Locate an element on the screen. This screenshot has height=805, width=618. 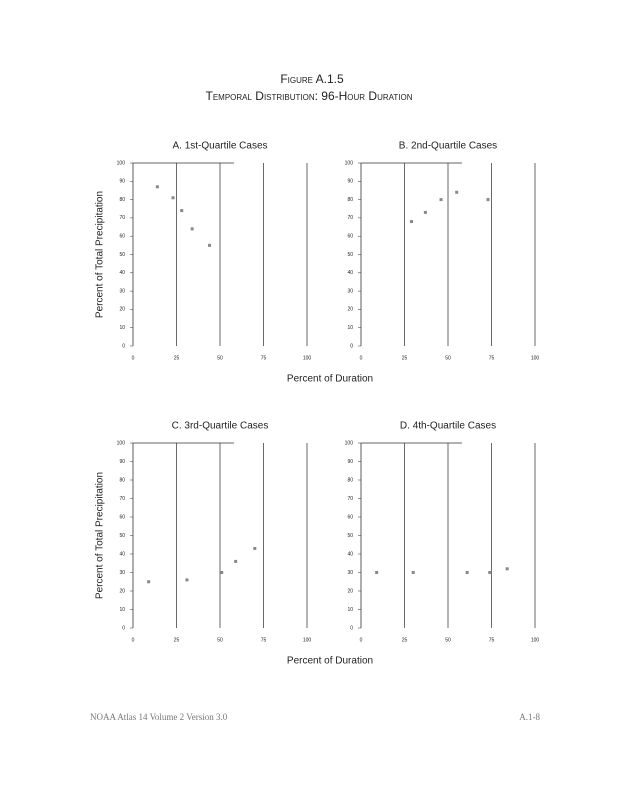
footer-left: NOAA Atlas 14 Volume 2 Version 3.0 is located at coordinates (159, 717).